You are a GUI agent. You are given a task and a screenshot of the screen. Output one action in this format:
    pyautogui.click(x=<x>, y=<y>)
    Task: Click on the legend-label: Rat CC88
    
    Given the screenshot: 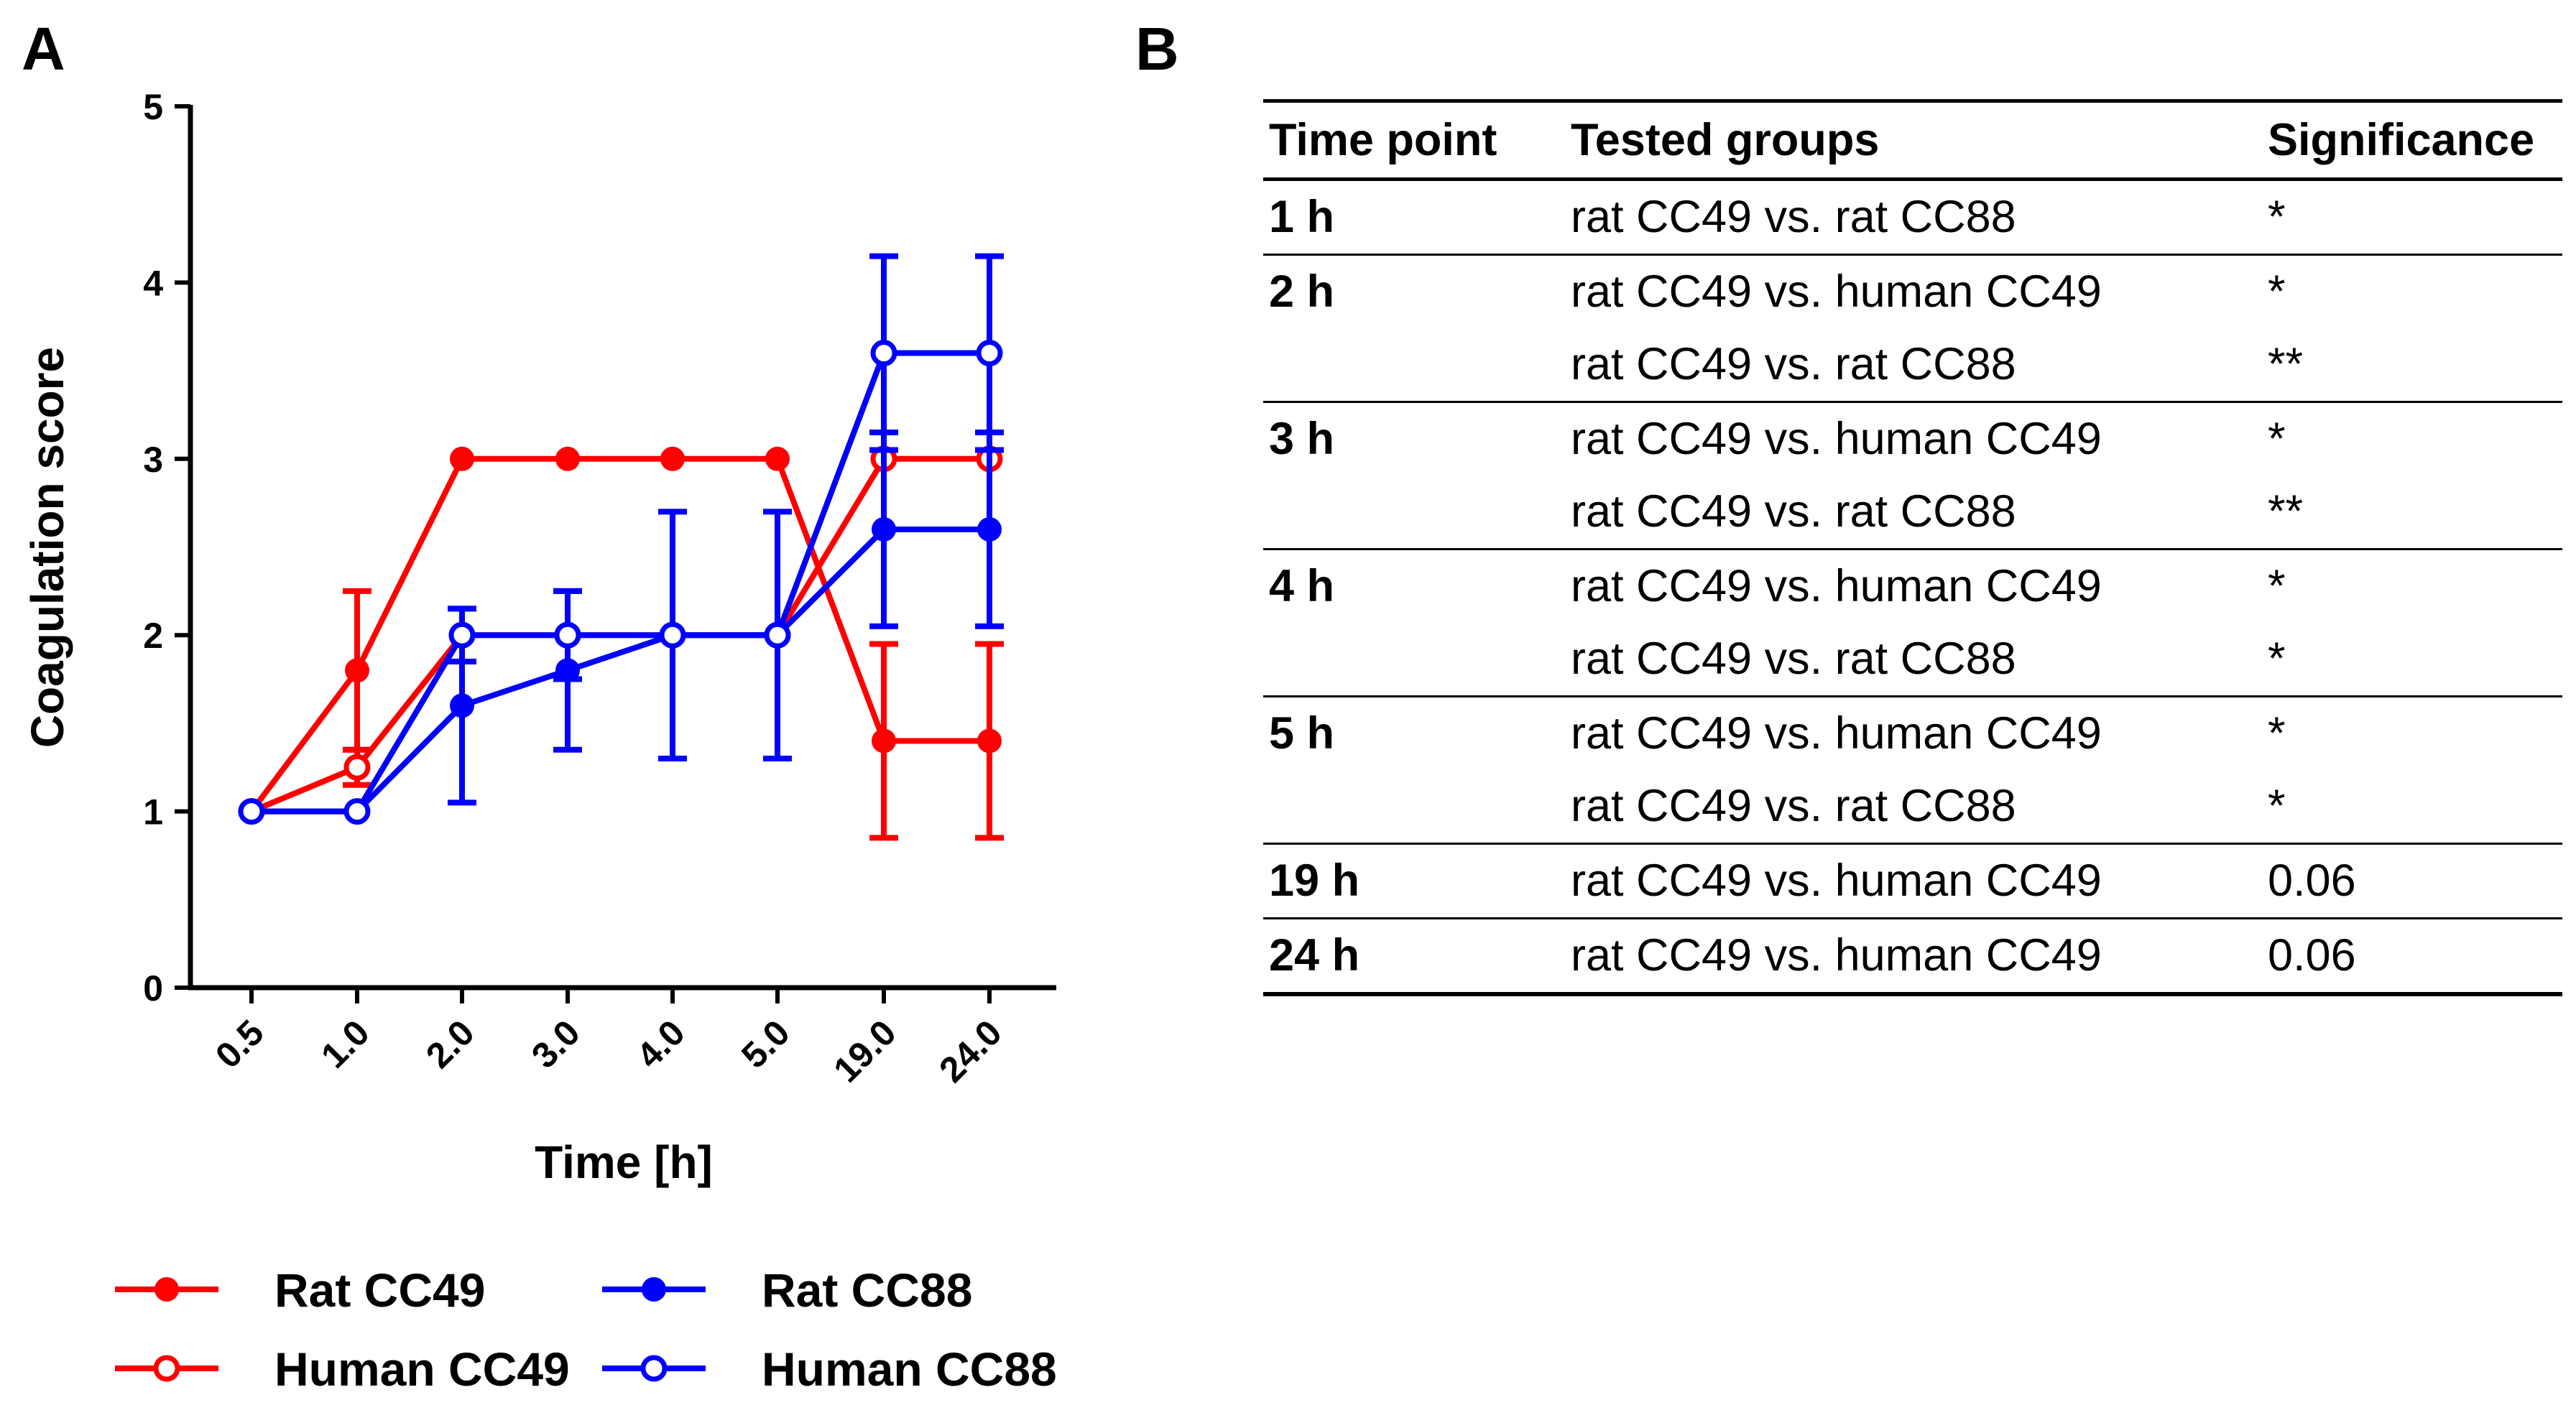 What is the action you would take?
    pyautogui.click(x=867, y=1290)
    